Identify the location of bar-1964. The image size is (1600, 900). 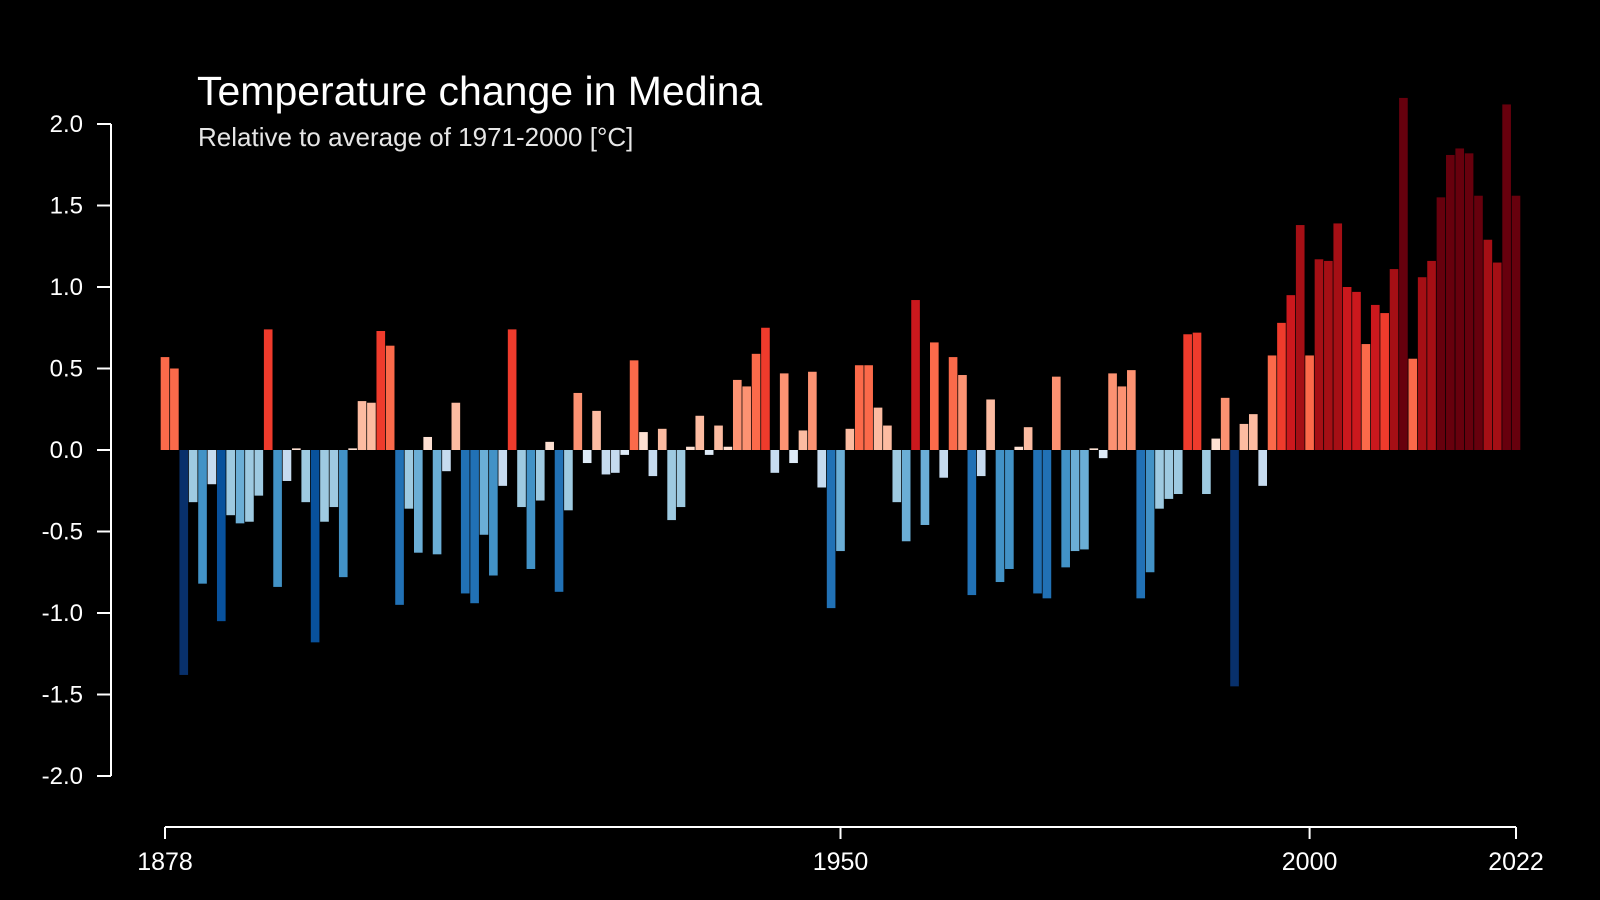
(972, 523).